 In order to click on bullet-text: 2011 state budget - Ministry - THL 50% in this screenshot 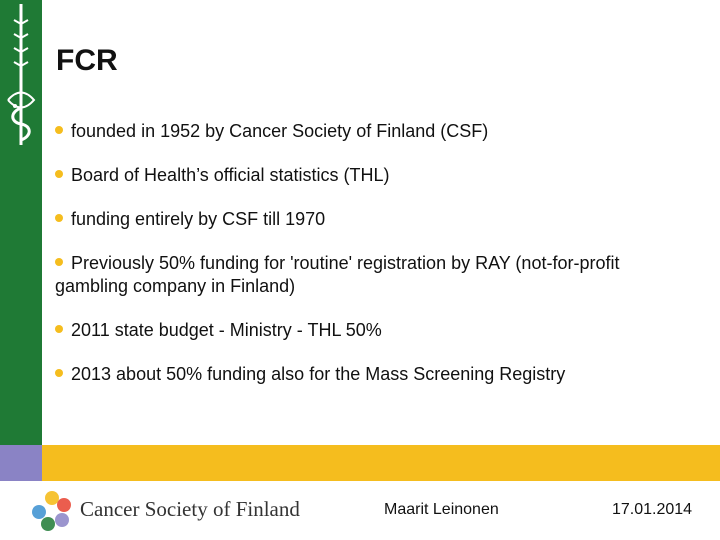, I will do `click(226, 330)`.